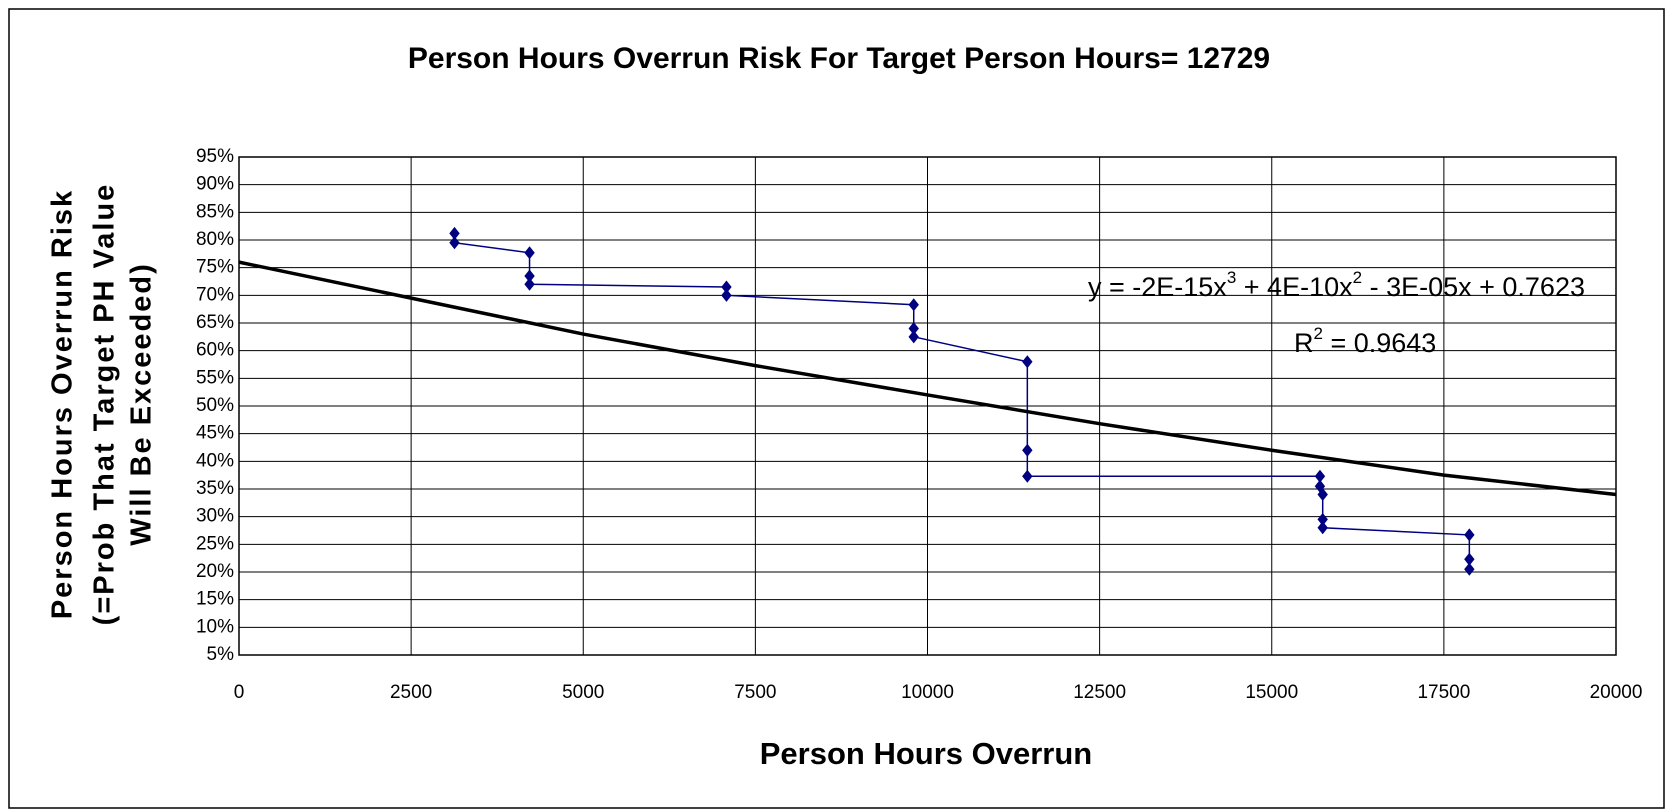 The width and height of the screenshot is (1665, 809). Describe the element at coordinates (1379, 343) in the screenshot. I see `text-part: = 0.9643` at that location.